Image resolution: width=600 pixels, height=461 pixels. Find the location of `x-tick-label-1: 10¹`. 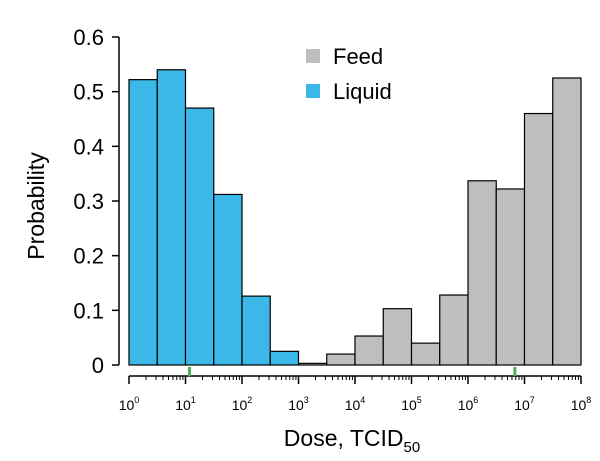

x-tick-label-1: 10¹ is located at coordinates (185, 404).